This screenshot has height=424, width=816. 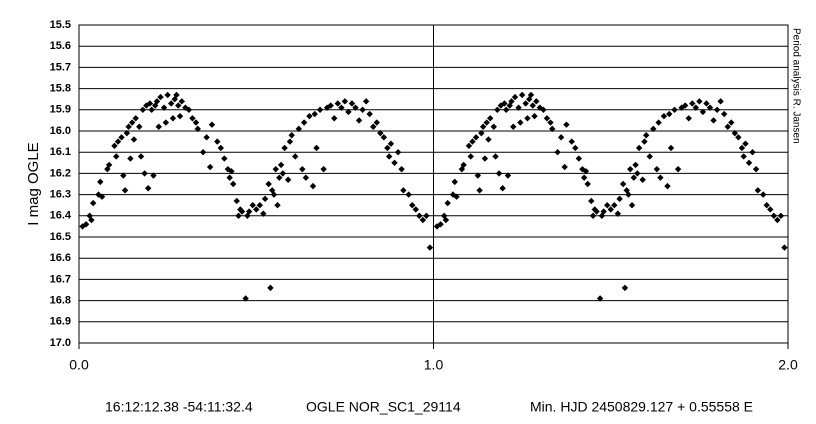 What do you see at coordinates (60, 25) in the screenshot?
I see `y-tick-label: 15.5` at bounding box center [60, 25].